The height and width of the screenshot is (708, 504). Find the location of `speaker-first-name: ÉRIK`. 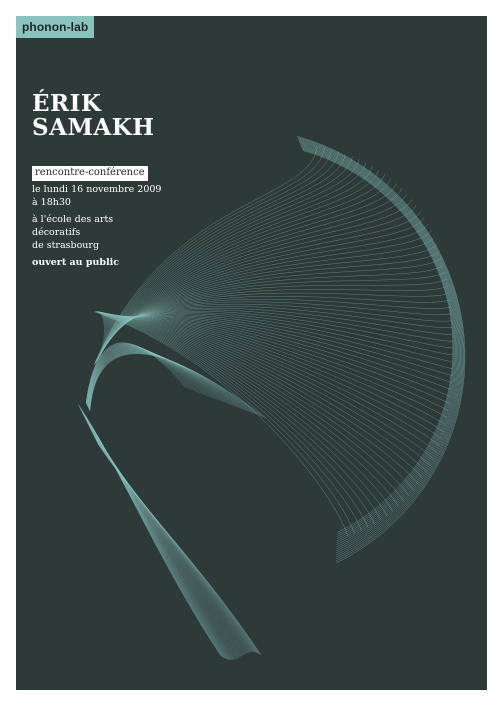

speaker-first-name: ÉRIK is located at coordinates (67, 103).